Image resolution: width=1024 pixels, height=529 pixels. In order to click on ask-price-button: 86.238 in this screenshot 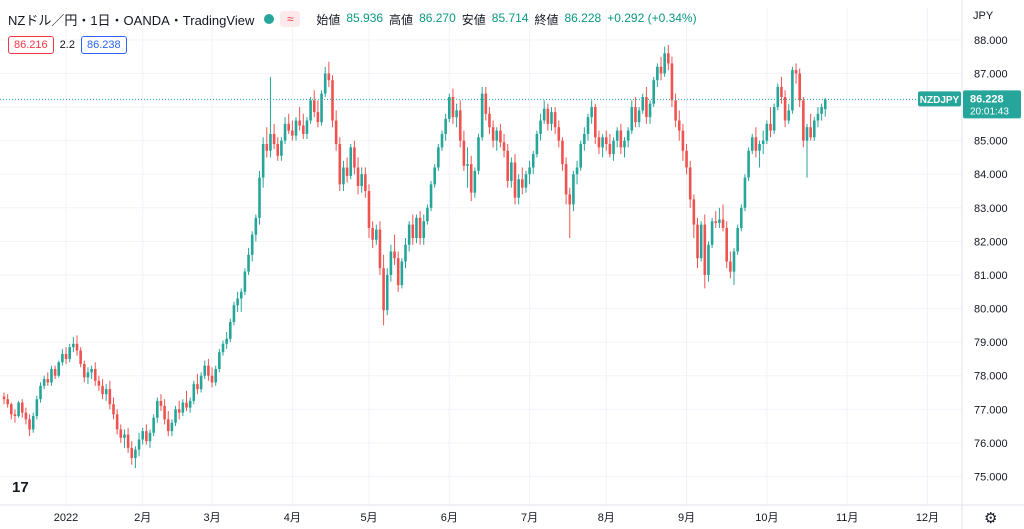, I will do `click(103, 45)`.